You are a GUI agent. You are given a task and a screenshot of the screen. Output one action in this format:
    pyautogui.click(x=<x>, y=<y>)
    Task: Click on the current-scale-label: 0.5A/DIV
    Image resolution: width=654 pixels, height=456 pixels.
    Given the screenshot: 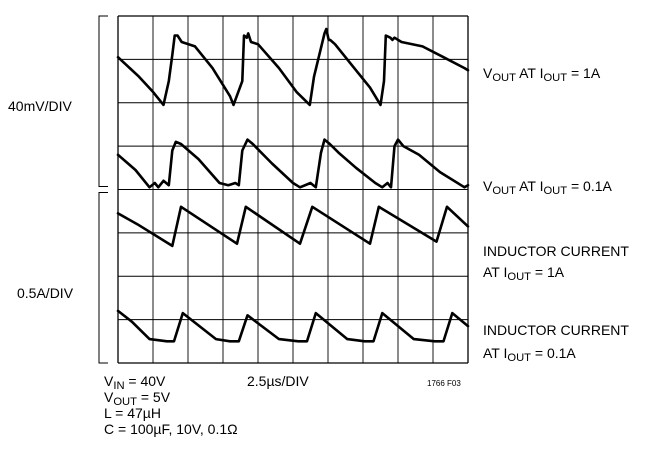 What is the action you would take?
    pyautogui.click(x=45, y=293)
    